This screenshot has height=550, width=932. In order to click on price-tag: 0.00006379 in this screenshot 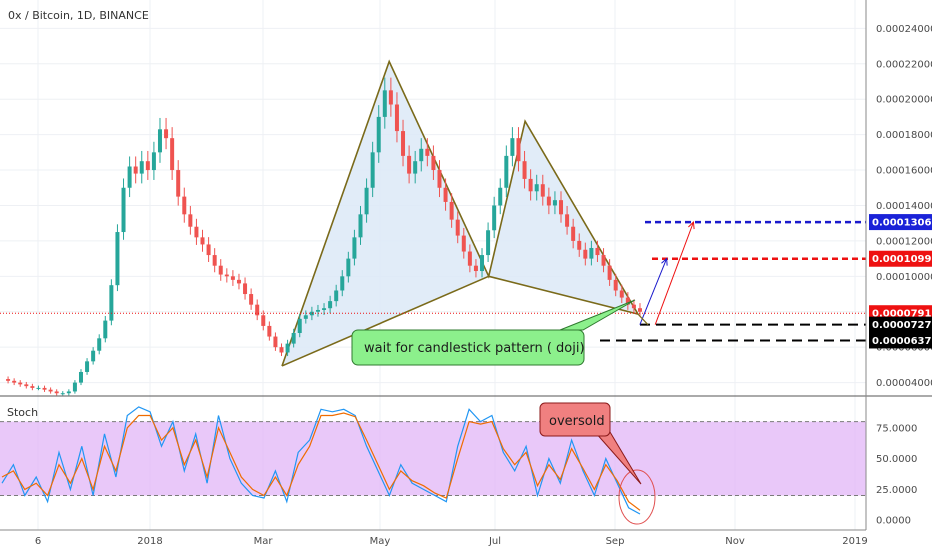, I will do `click(900, 340)`.